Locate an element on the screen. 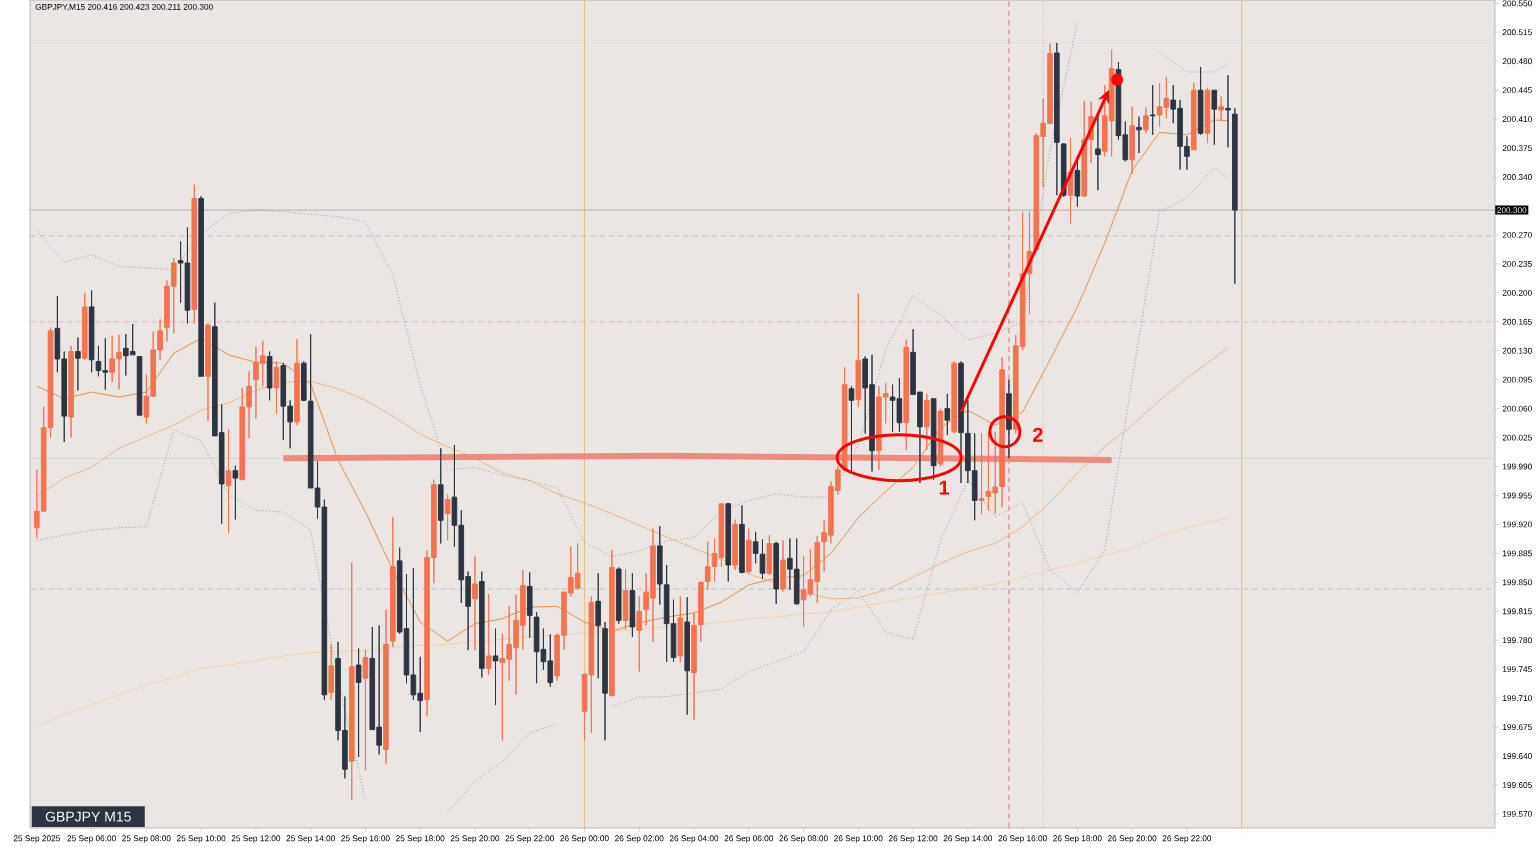 This screenshot has width=1536, height=847. y-tick-label: 199.570 is located at coordinates (1517, 814).